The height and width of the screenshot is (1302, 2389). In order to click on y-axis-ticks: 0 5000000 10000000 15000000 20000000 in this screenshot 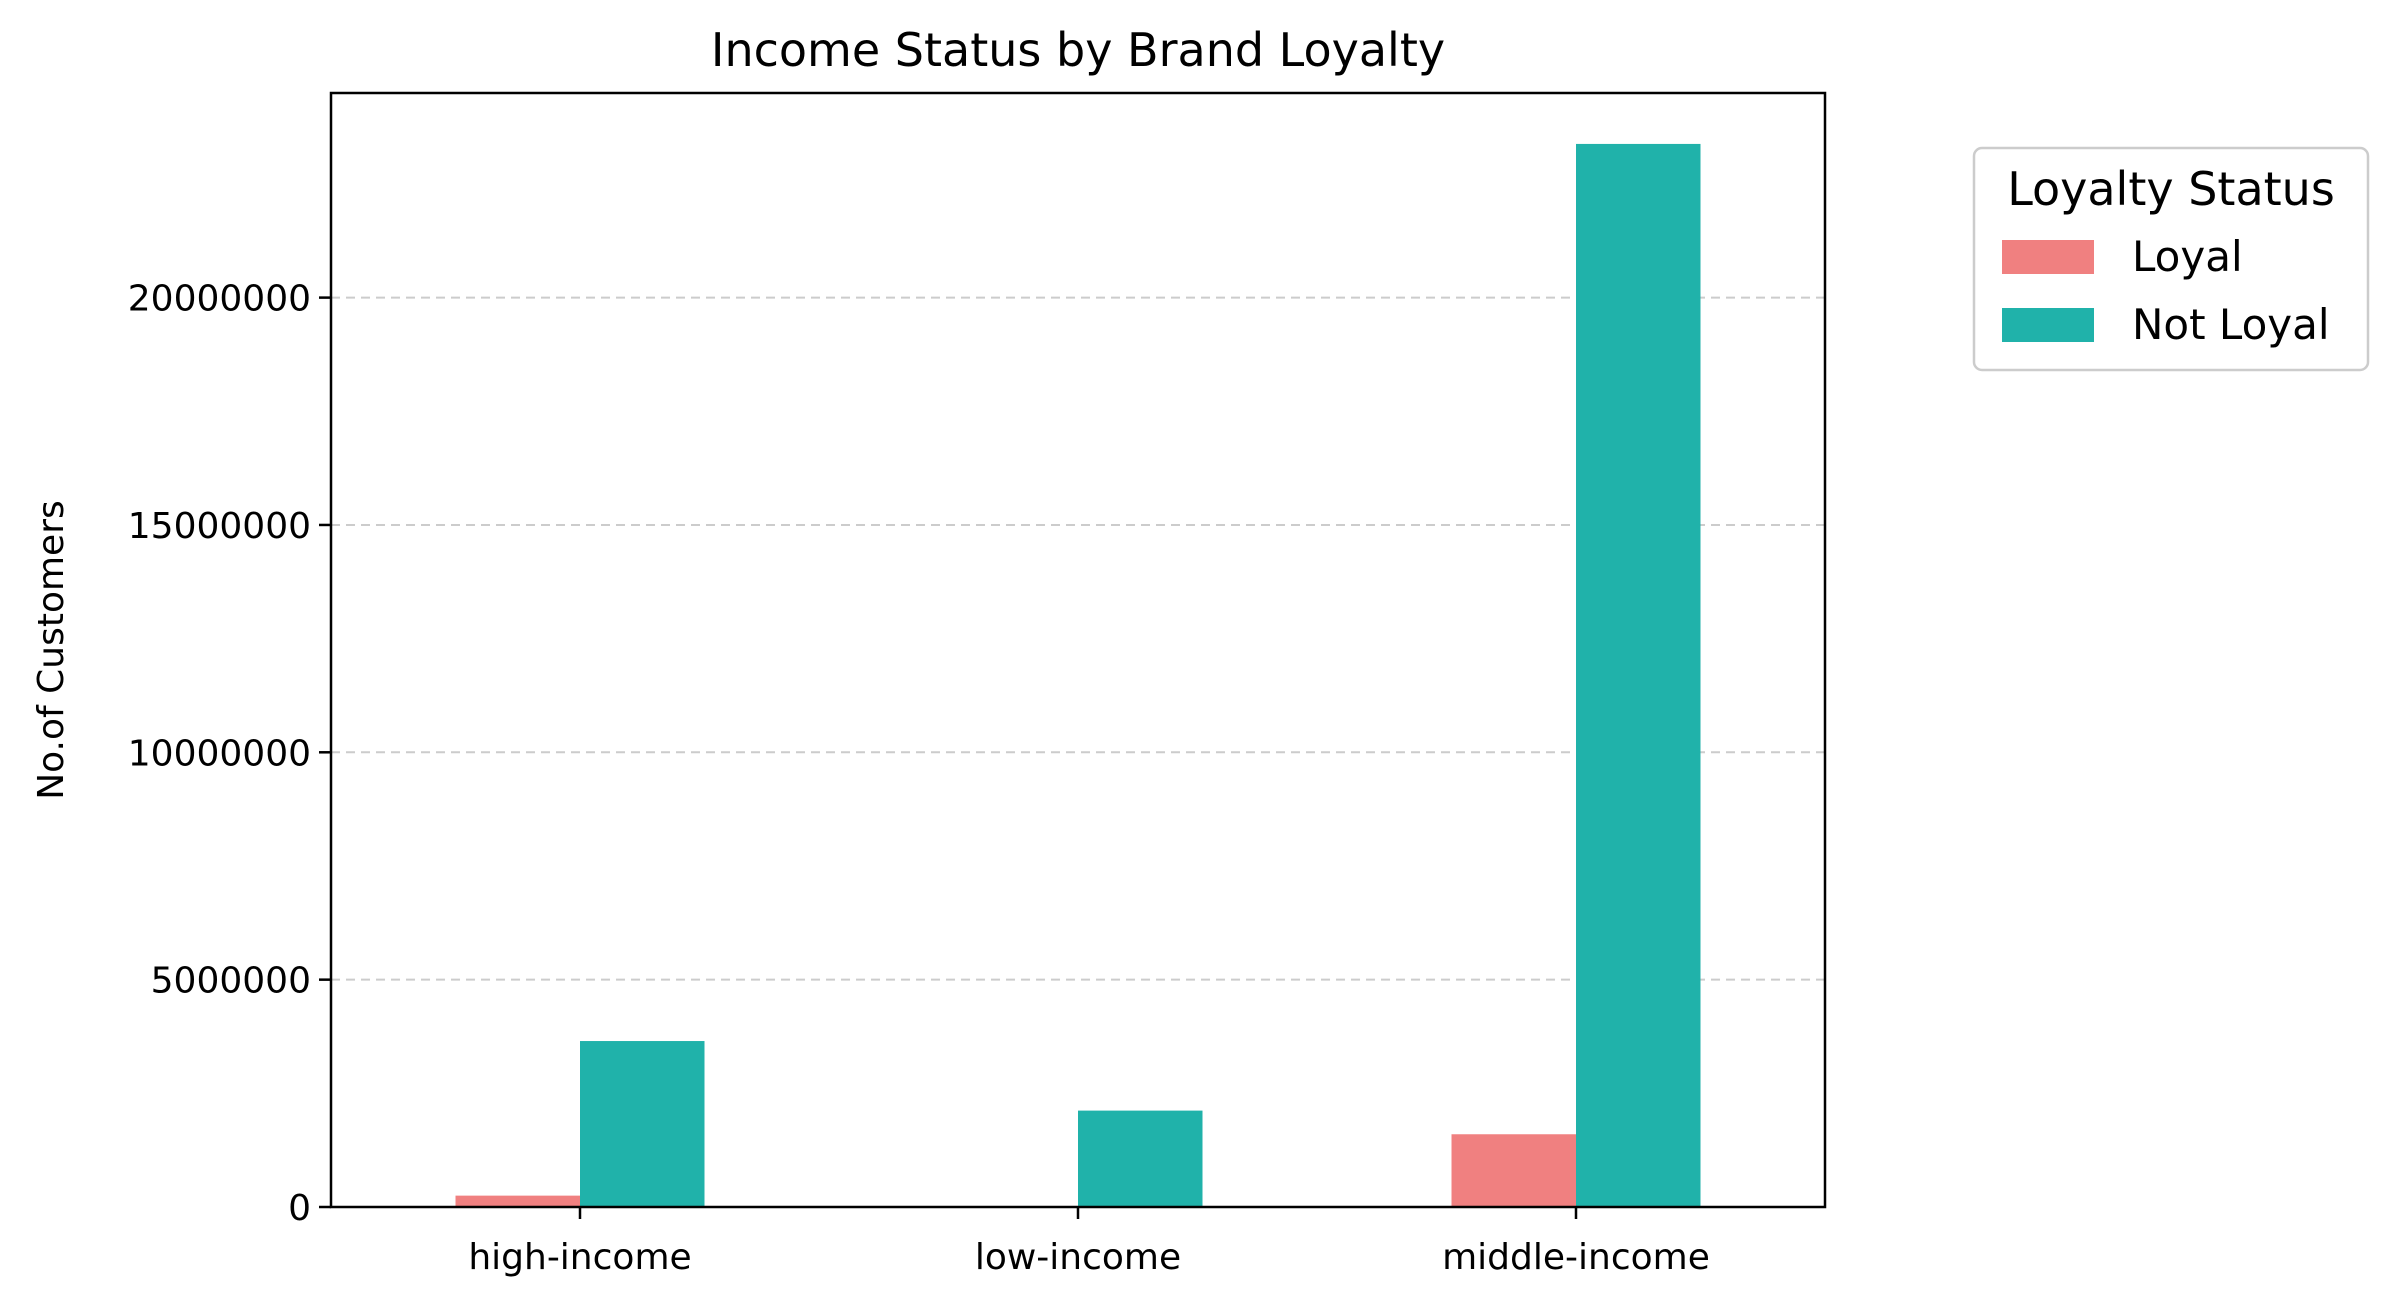, I will do `click(229, 754)`.